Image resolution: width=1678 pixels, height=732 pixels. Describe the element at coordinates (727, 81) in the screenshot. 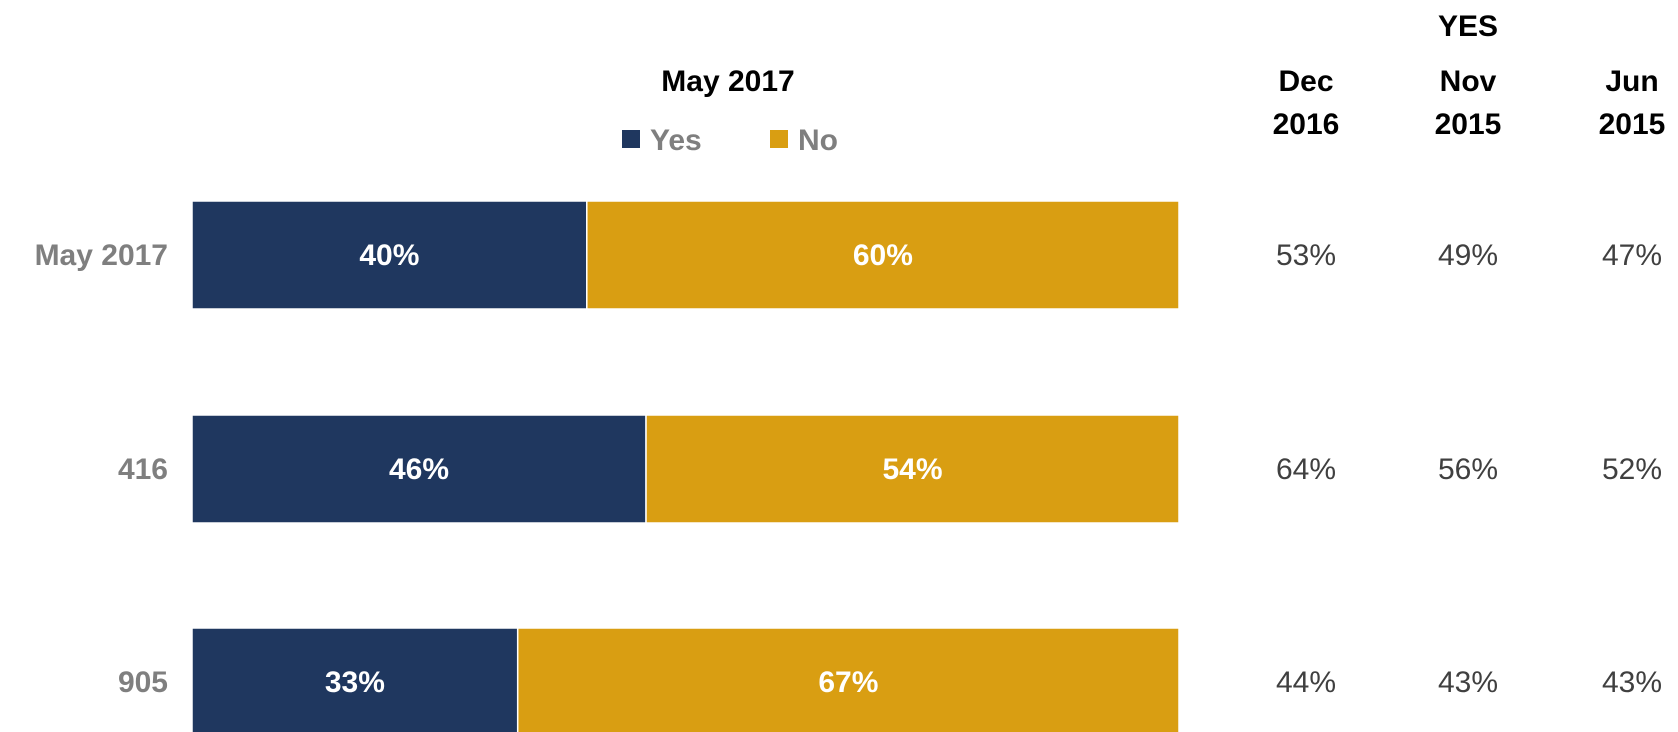

I see `chart-title: May 2017` at that location.